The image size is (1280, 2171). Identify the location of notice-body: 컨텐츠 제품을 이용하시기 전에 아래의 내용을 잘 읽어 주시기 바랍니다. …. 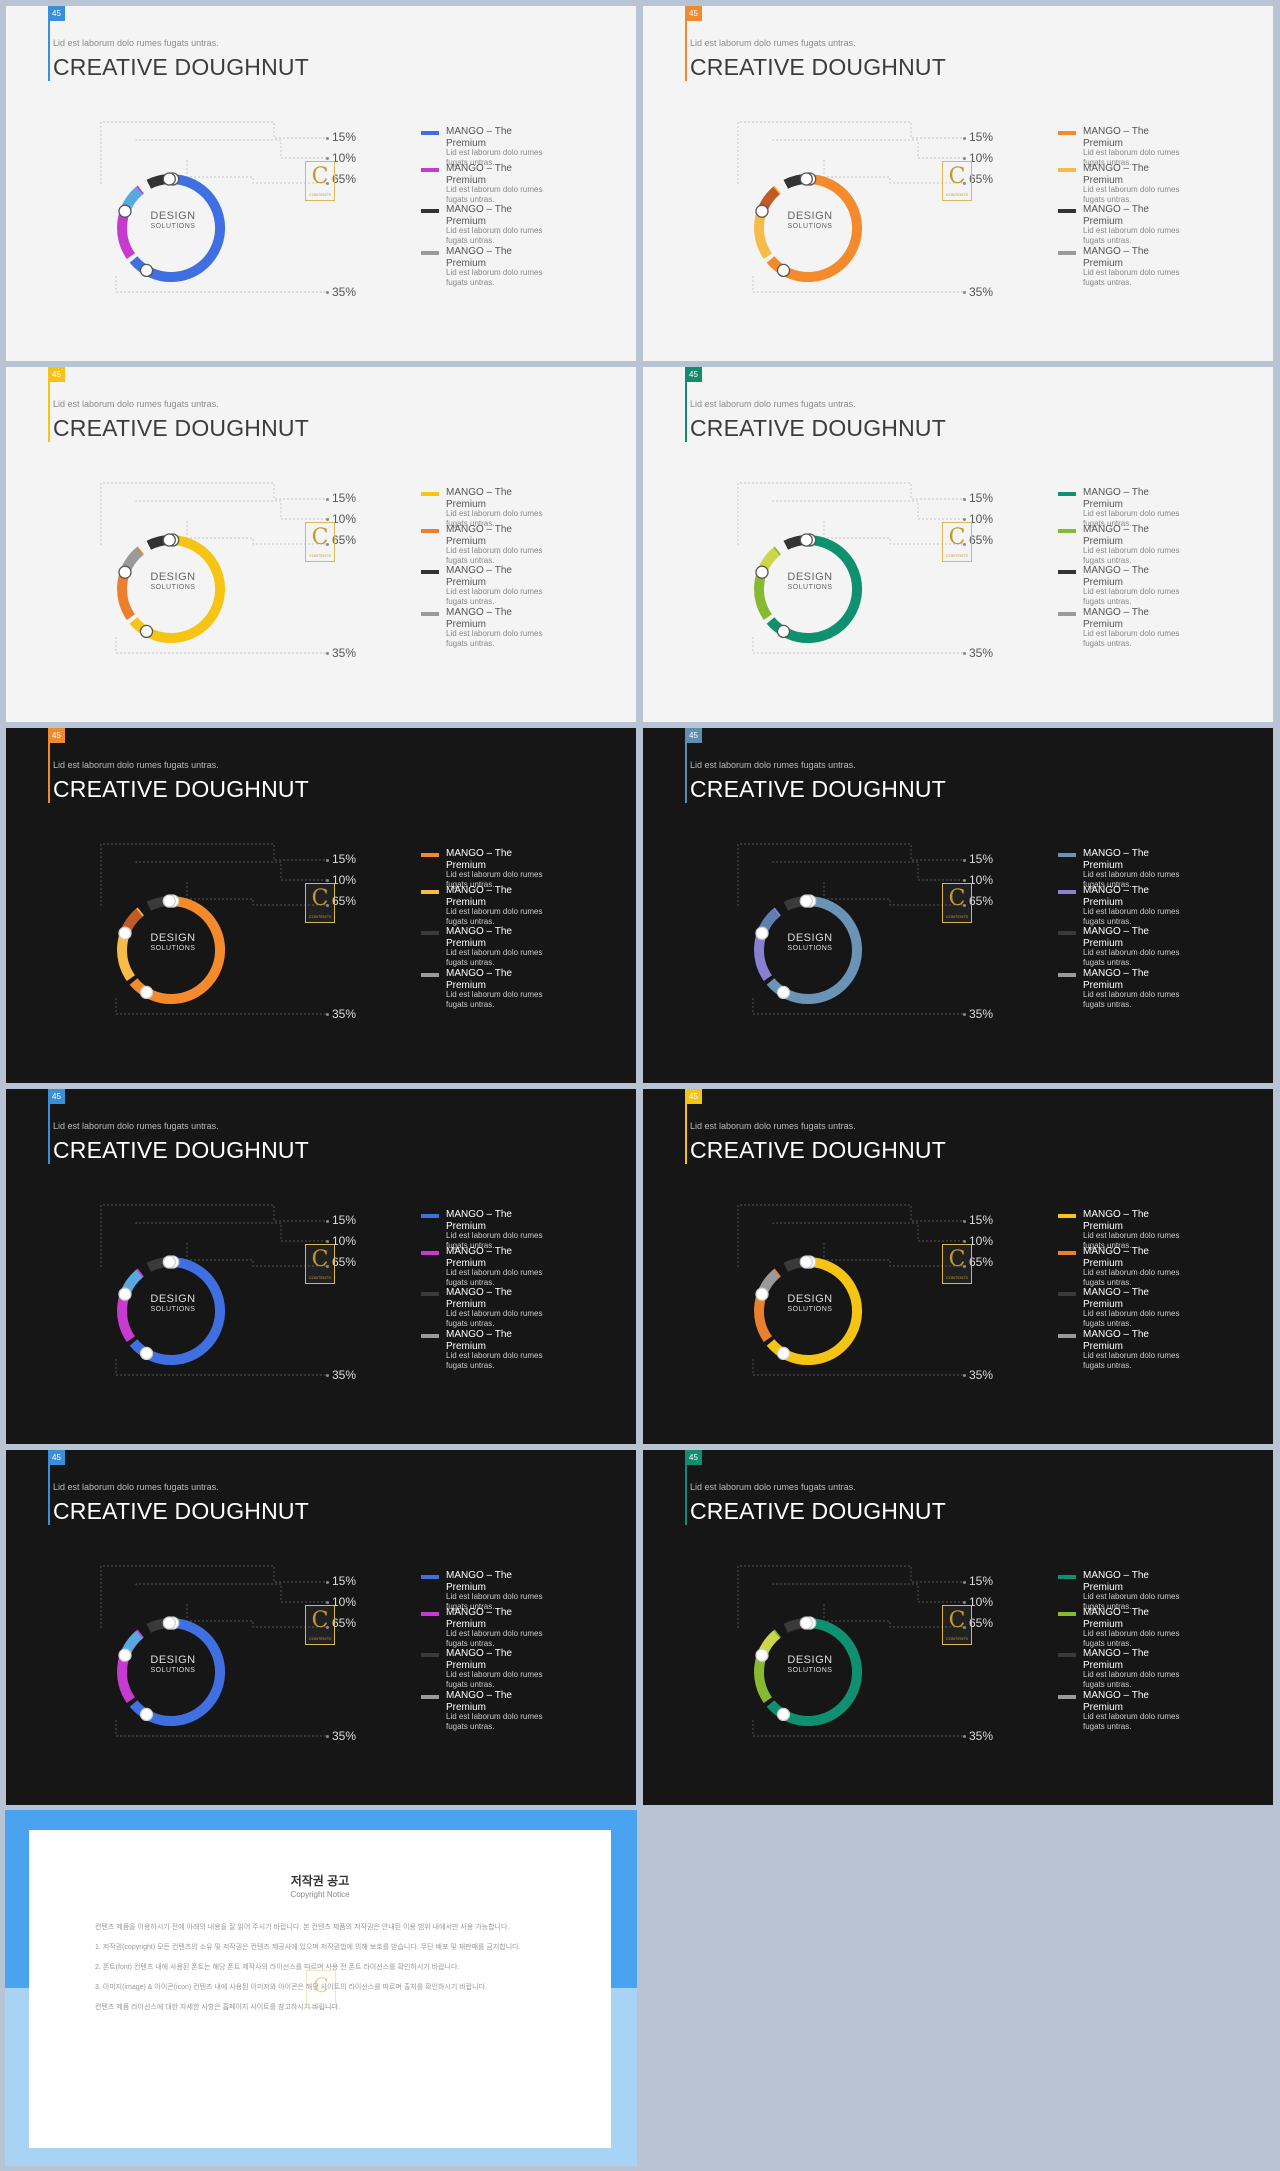
(320, 1972).